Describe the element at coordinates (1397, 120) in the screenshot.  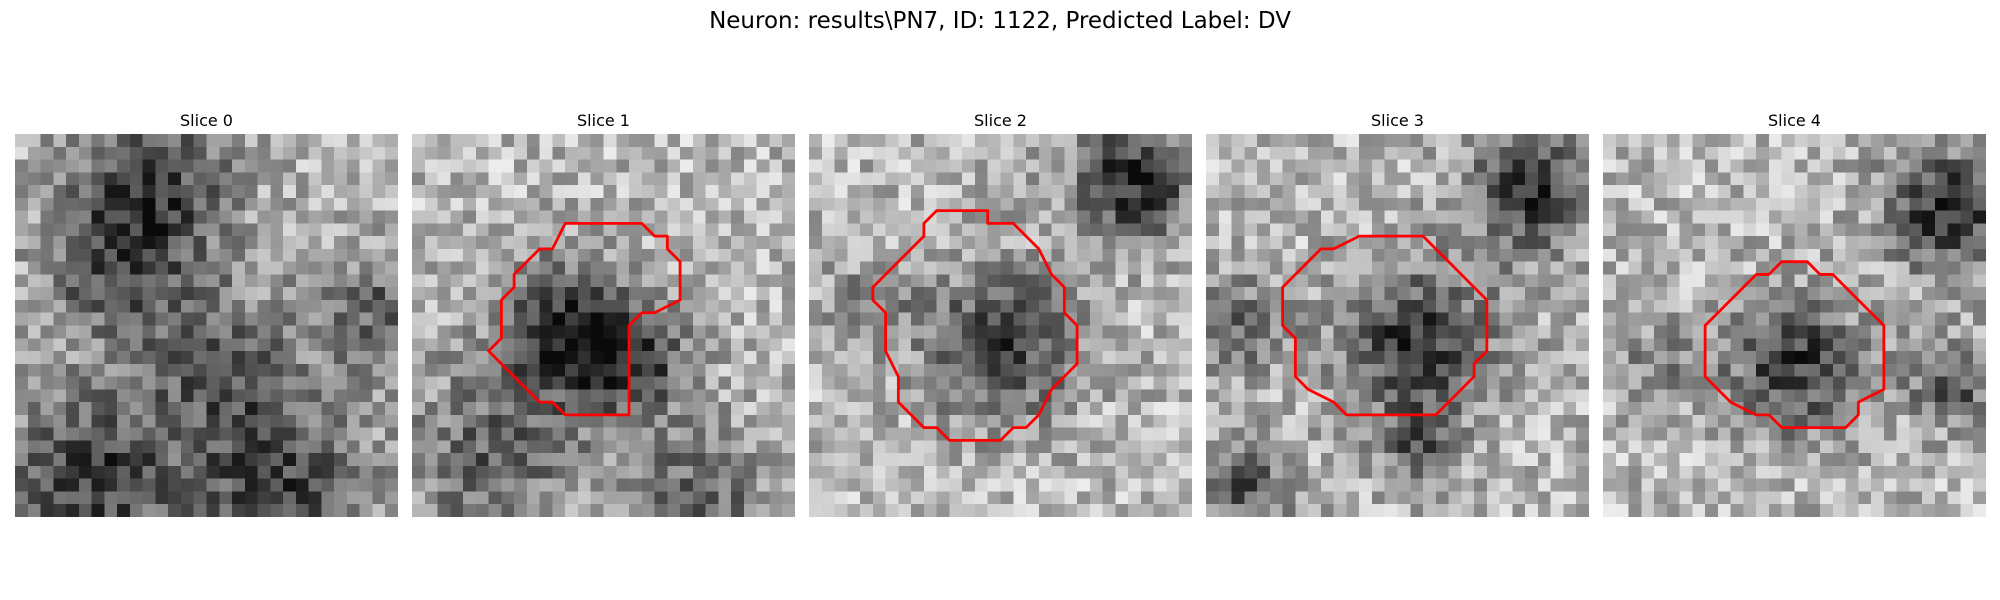
I see `slice-title: Slice 3` at that location.